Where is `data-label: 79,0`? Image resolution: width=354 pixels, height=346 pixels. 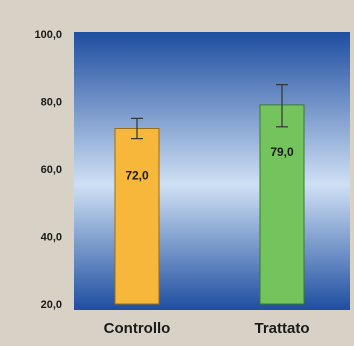 data-label: 79,0 is located at coordinates (282, 152).